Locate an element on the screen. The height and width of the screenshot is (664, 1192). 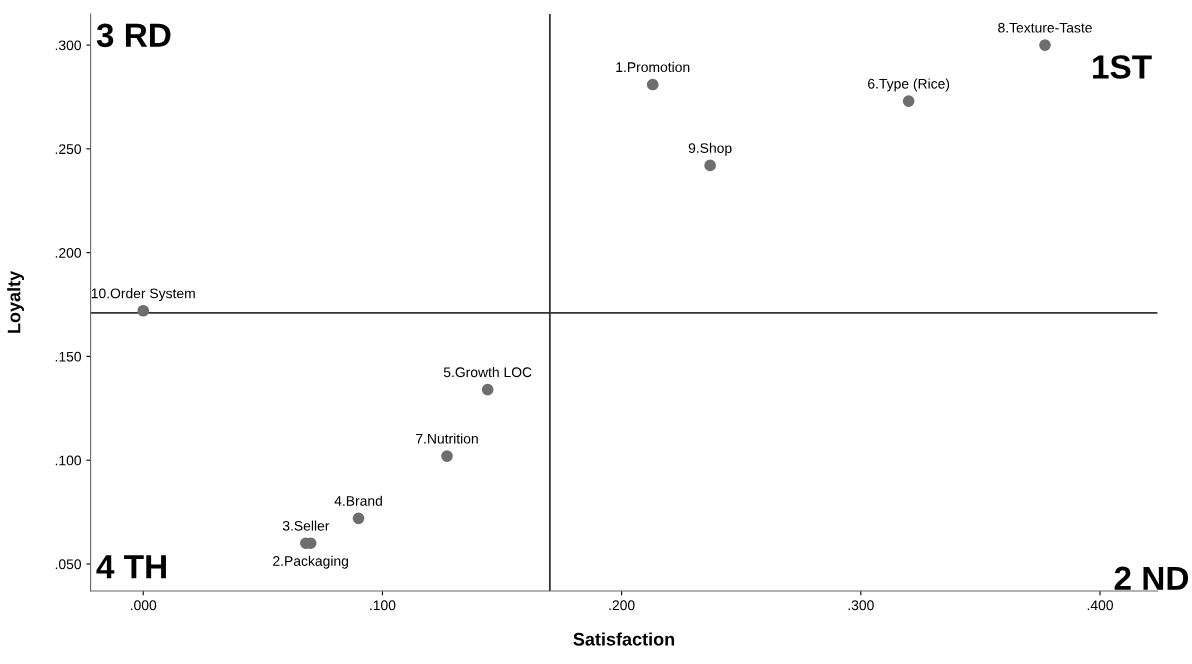
annotation: 6.Type (Rice) is located at coordinates (909, 85).